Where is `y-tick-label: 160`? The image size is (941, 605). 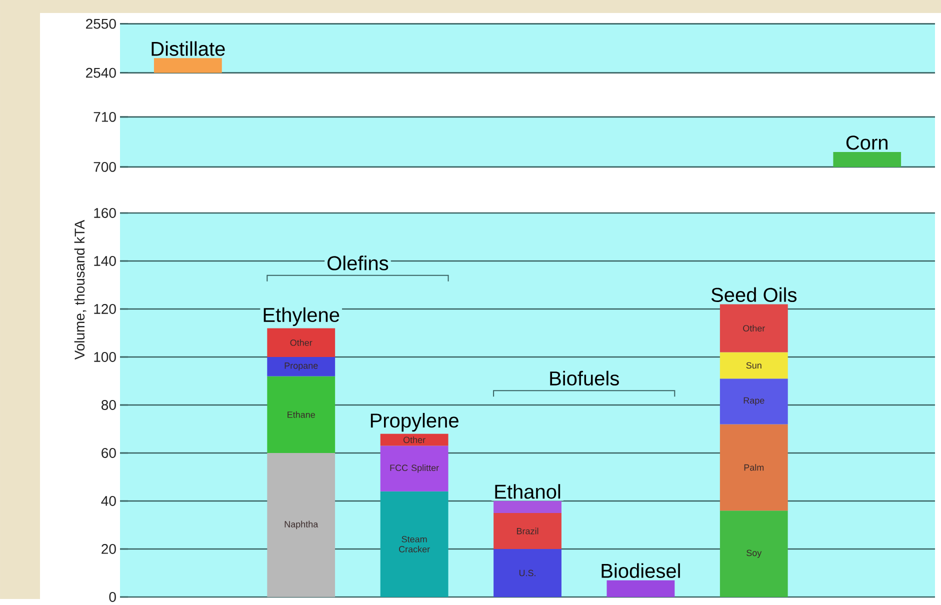 y-tick-label: 160 is located at coordinates (105, 213).